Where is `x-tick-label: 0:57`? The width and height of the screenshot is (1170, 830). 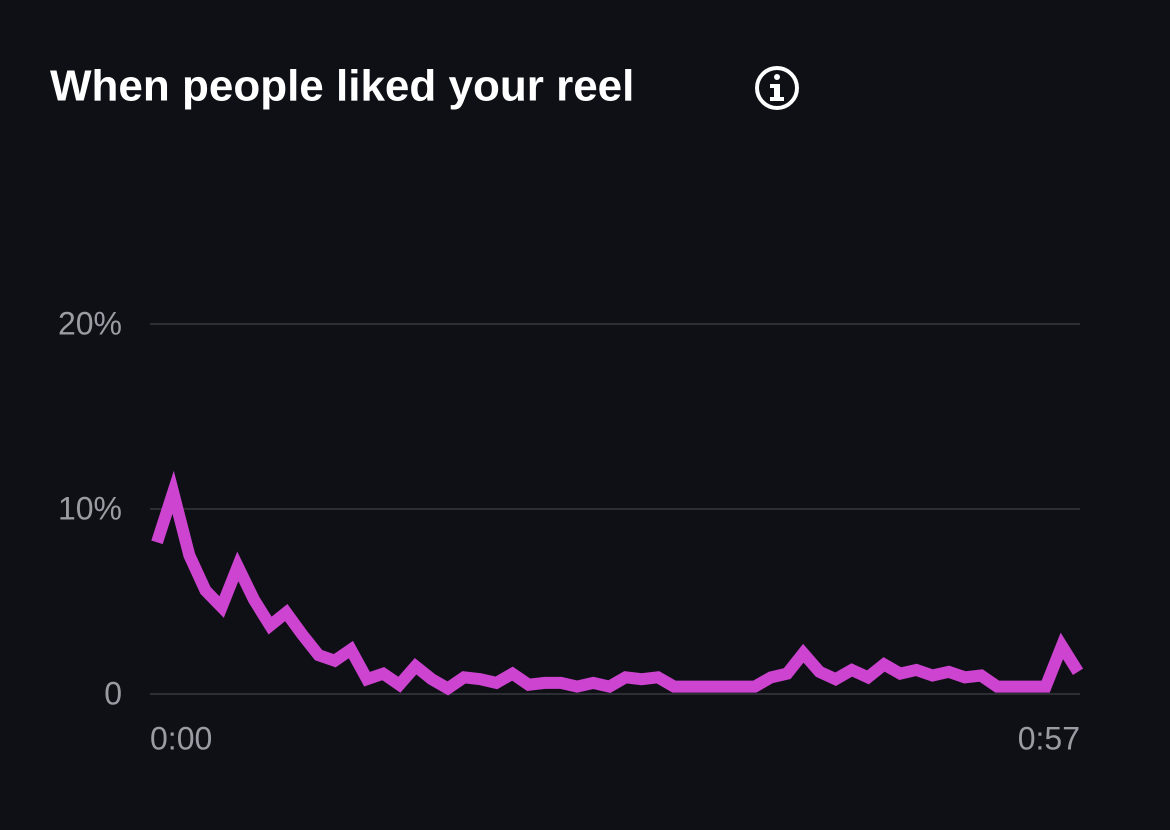 x-tick-label: 0:57 is located at coordinates (1049, 738).